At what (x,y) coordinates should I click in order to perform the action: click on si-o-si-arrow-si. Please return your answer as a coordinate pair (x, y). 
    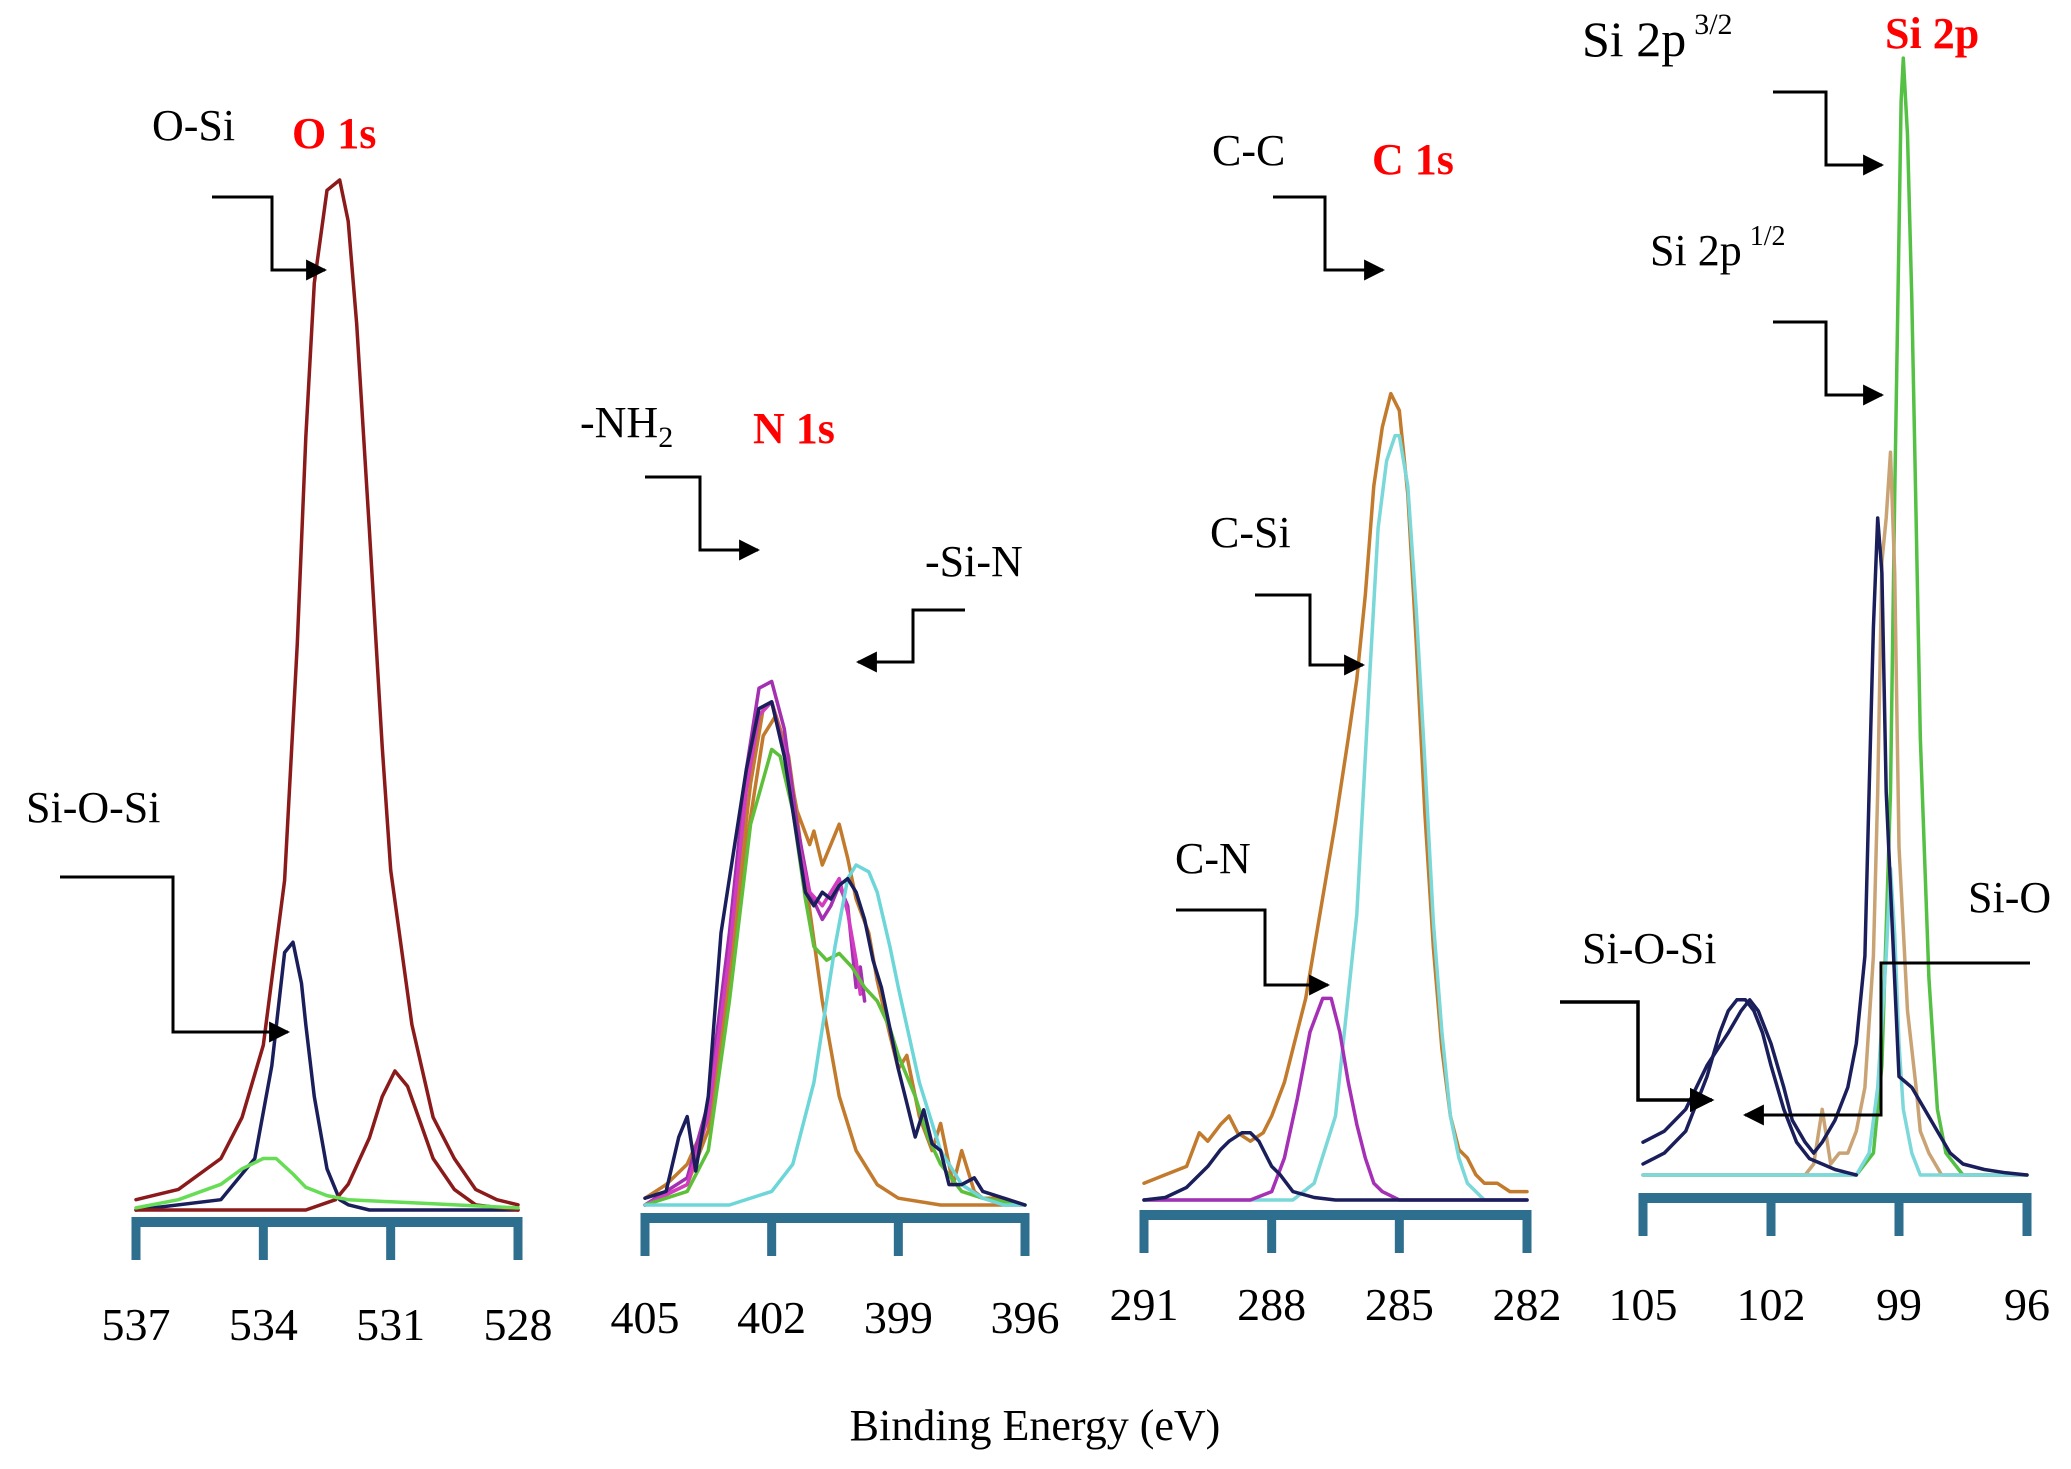
    Looking at the image, I should click on (1637, 1056).